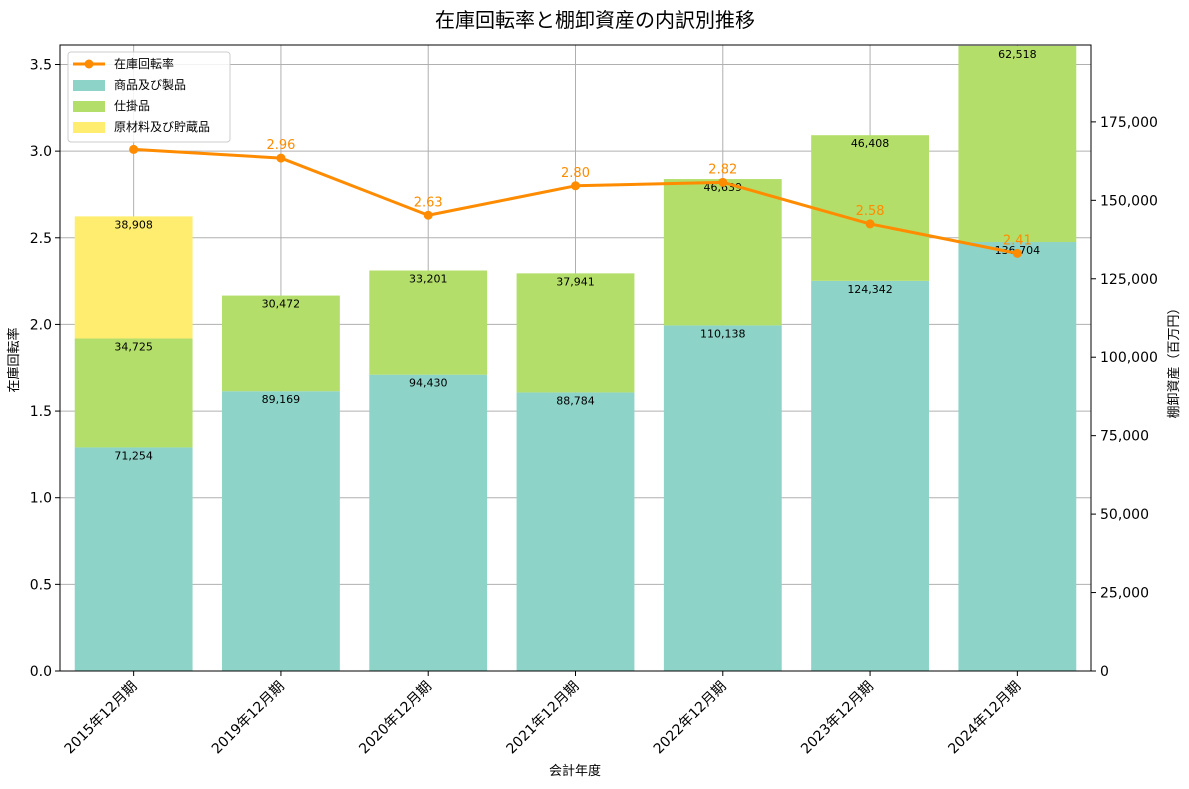 This screenshot has height=789, width=1189. What do you see at coordinates (41, 672) in the screenshot?
I see `y-tick-label: 0.0` at bounding box center [41, 672].